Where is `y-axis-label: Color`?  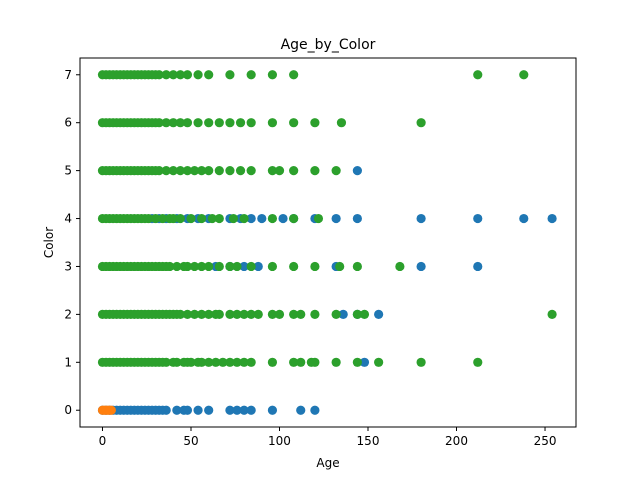 y-axis-label: Color is located at coordinates (49, 242).